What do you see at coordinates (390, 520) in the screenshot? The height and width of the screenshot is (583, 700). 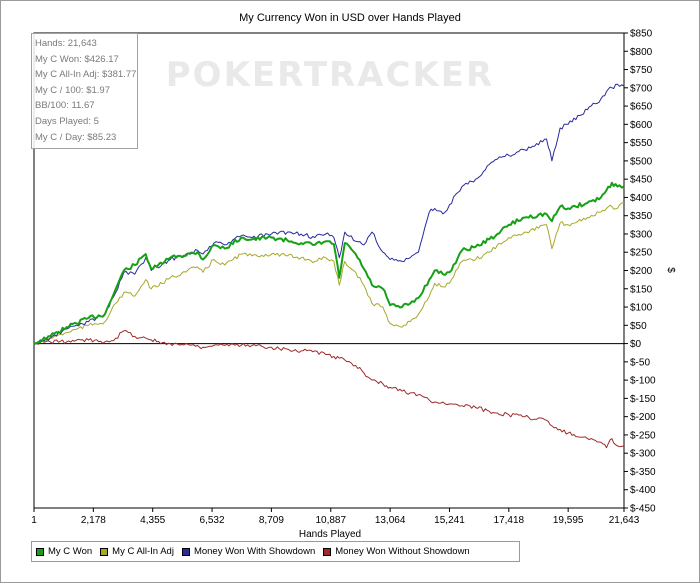 I see `x-tick-label: 13,064` at bounding box center [390, 520].